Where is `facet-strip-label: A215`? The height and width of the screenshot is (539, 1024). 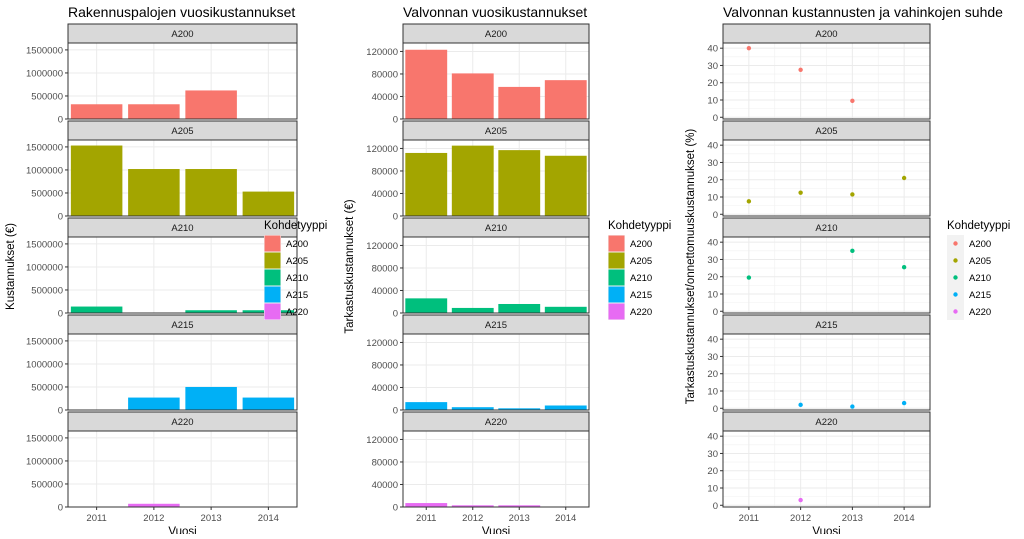
facet-strip-label: A215 is located at coordinates (826, 325).